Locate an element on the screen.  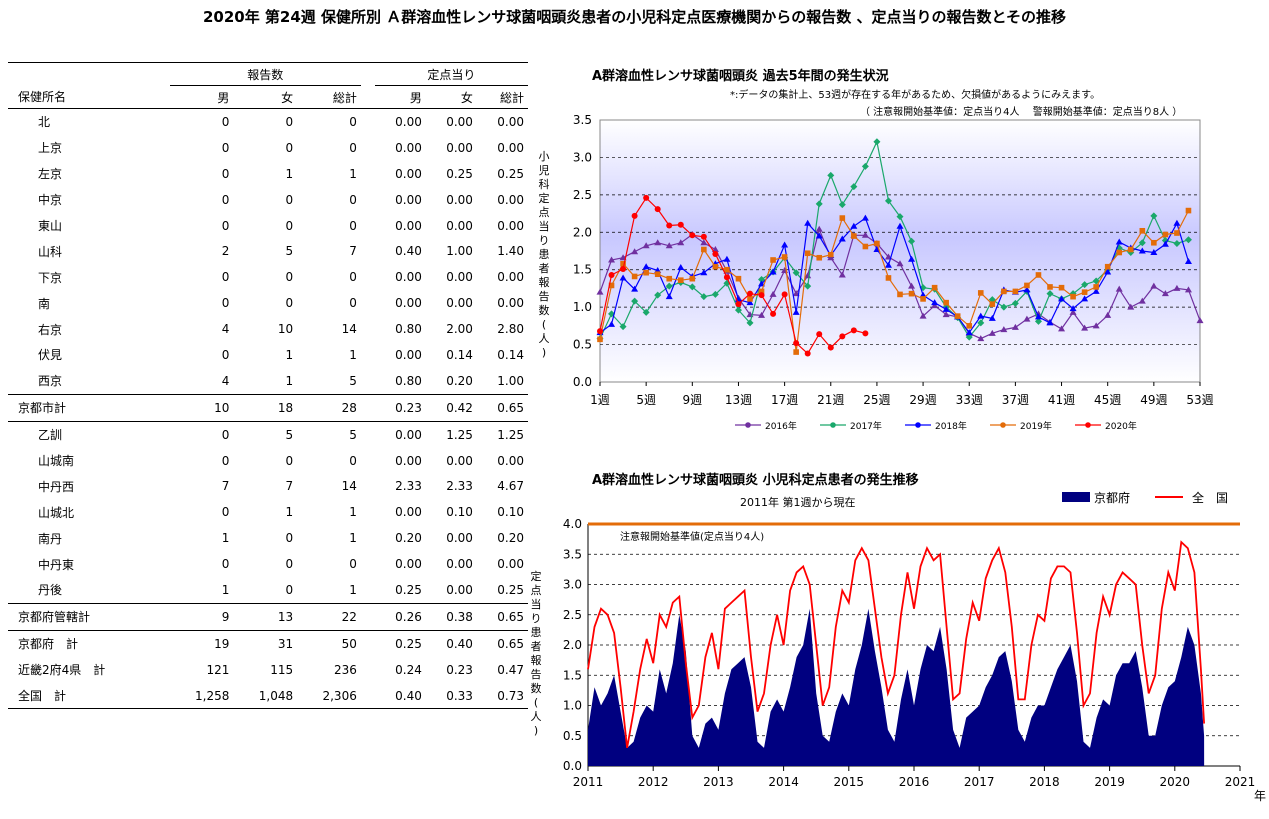
y-axis-label-char: 科 is located at coordinates (544, 184).